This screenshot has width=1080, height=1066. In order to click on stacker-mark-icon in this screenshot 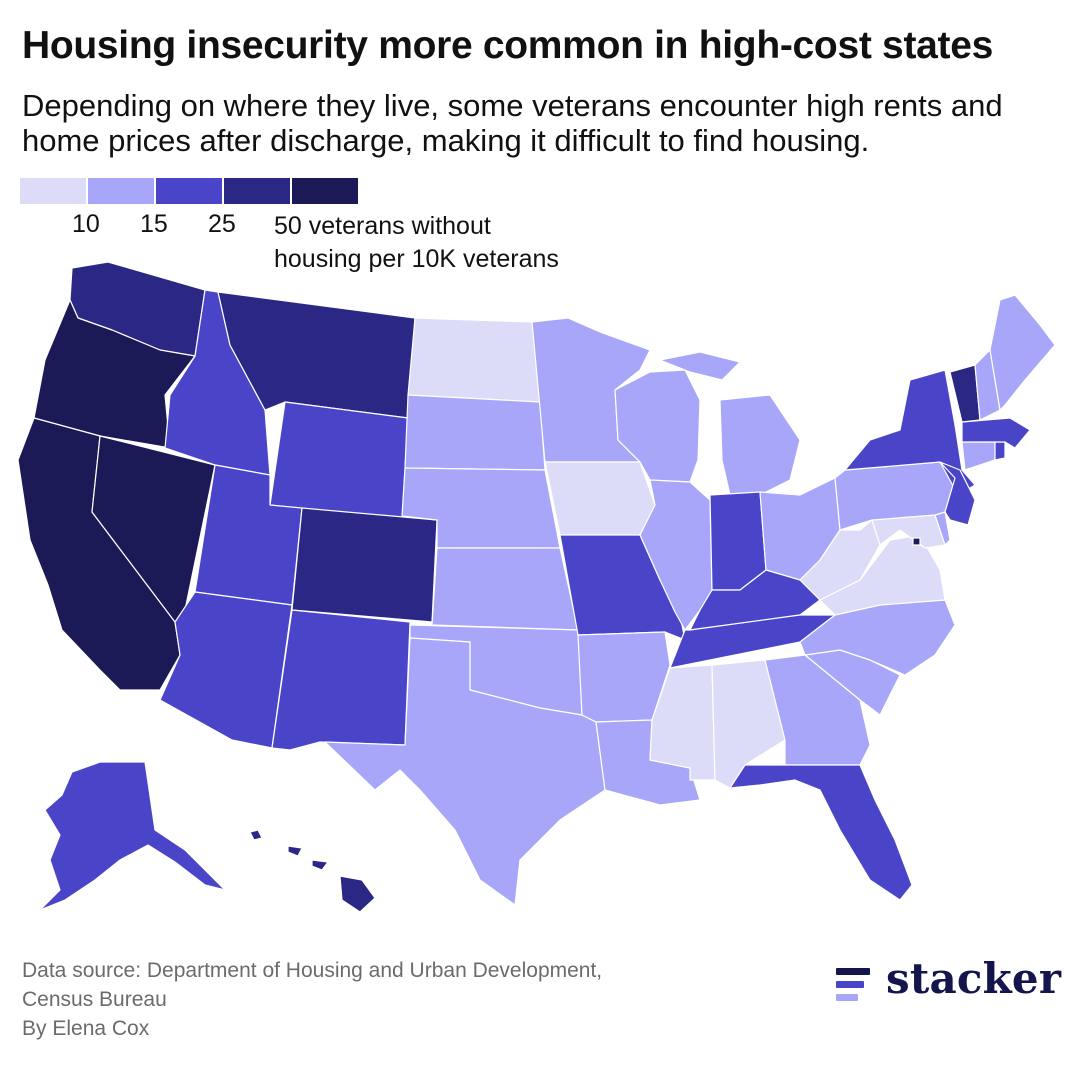, I will do `click(854, 985)`.